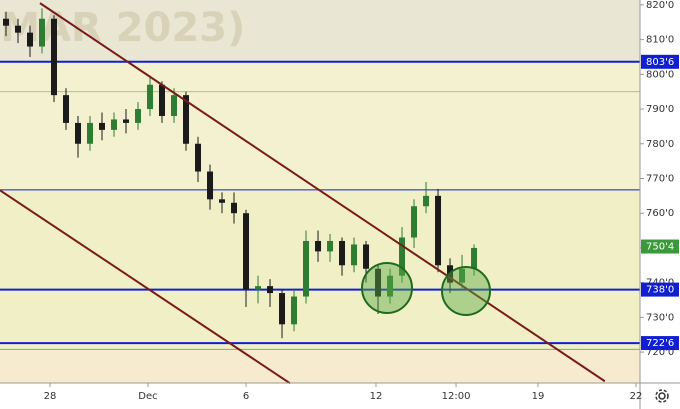  What do you see at coordinates (660, 5) in the screenshot?
I see `y-tick-label: 820'0` at bounding box center [660, 5].